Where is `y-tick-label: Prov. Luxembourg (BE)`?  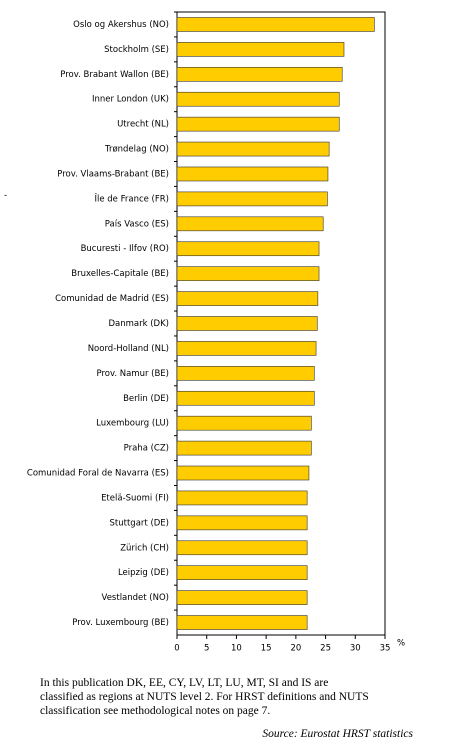
y-tick-label: Prov. Luxembourg (BE) is located at coordinates (120, 623).